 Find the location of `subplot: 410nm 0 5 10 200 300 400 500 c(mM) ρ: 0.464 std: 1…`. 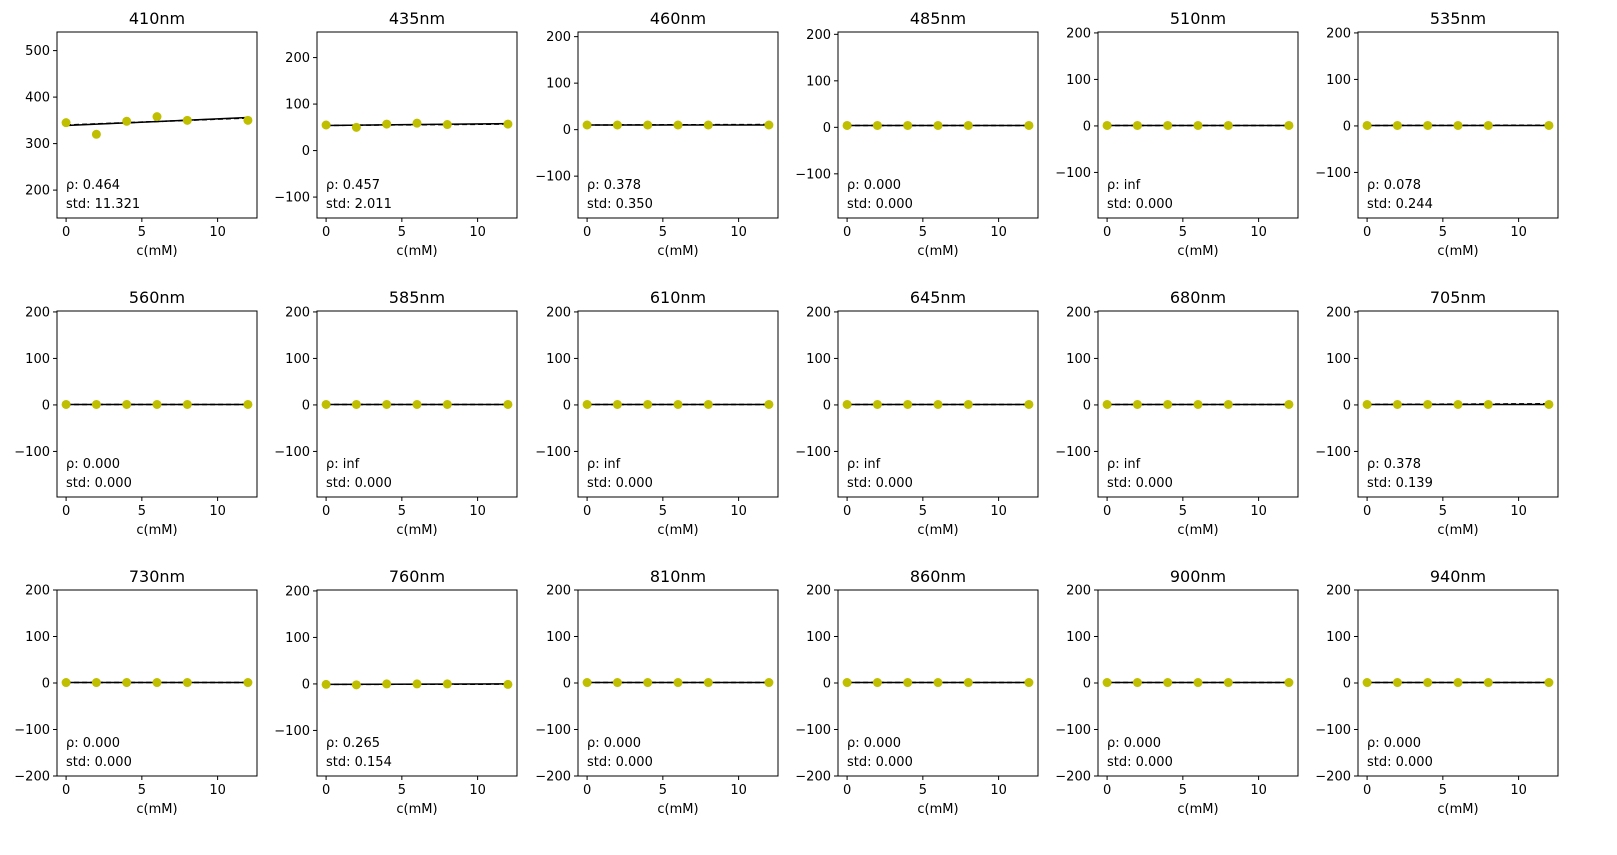

subplot: 410nm 0 5 10 200 300 400 500 c(mM) ρ: 0.464 std: 1… is located at coordinates (141, 134).